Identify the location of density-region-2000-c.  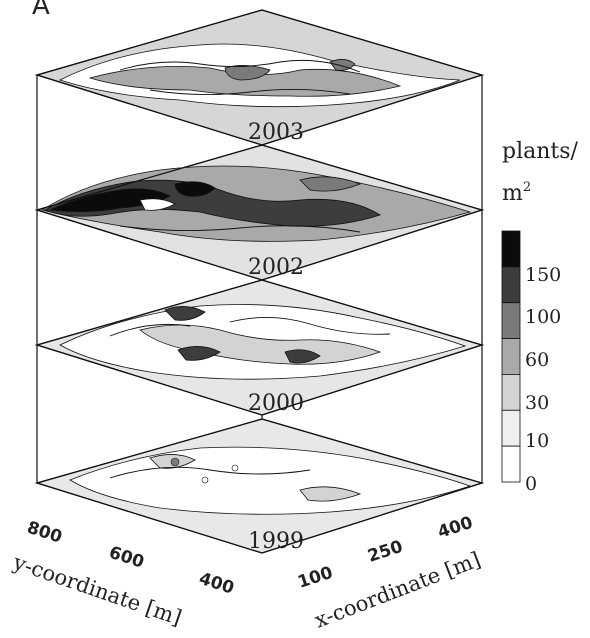
(185, 313).